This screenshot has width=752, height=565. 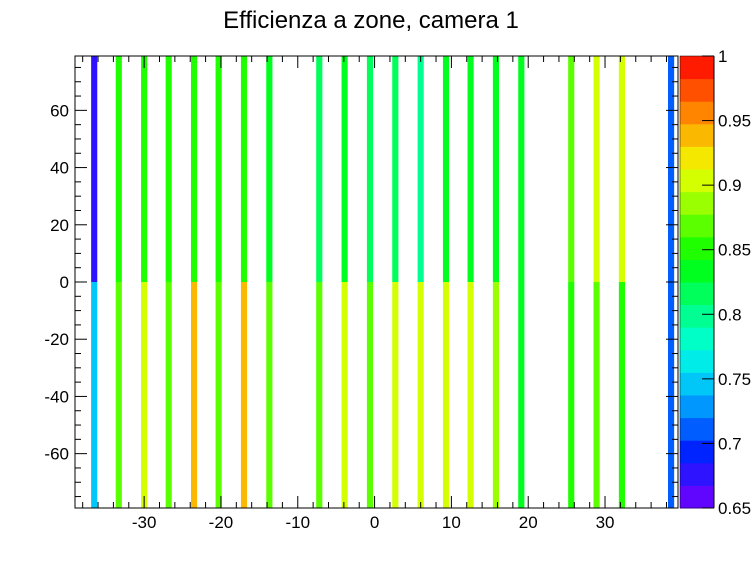 I want to click on x-tick-label: -10, so click(x=297, y=522).